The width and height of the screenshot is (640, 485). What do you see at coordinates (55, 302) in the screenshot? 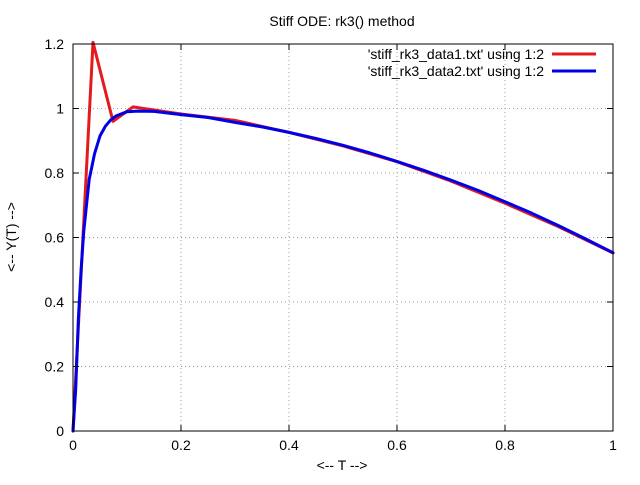
I see `y-tick-label: 0.4` at bounding box center [55, 302].